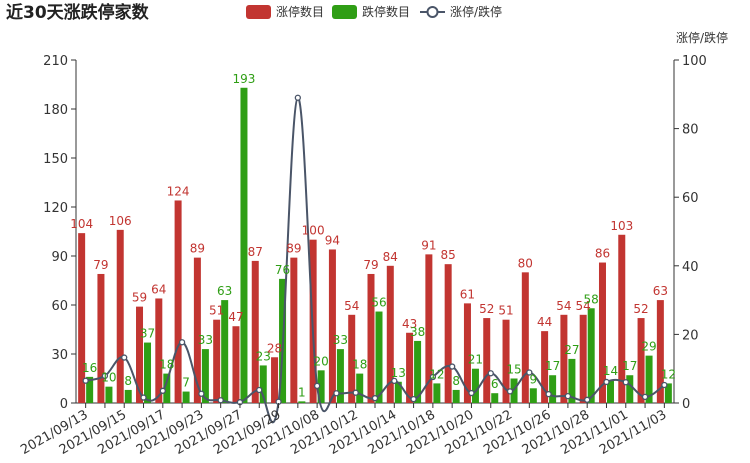  What do you see at coordinates (694, 61) in the screenshot?
I see `y2-tick-label: 100` at bounding box center [694, 61].